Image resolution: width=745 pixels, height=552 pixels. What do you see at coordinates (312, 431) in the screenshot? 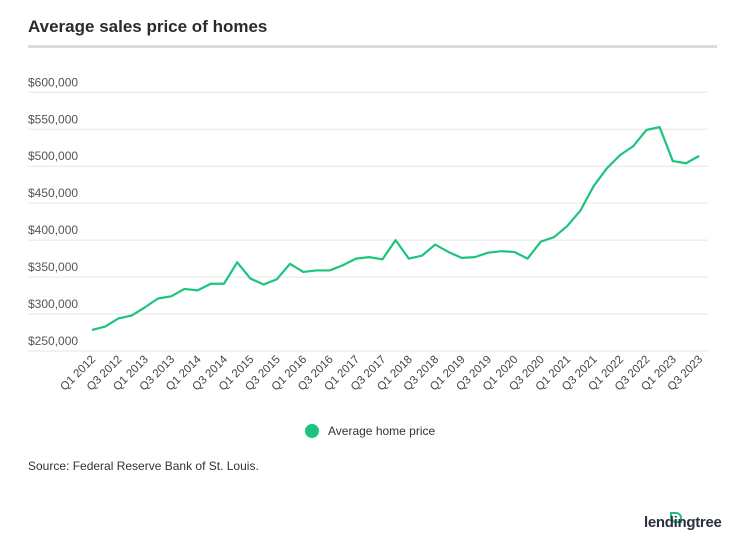
I see `legend-marker` at bounding box center [312, 431].